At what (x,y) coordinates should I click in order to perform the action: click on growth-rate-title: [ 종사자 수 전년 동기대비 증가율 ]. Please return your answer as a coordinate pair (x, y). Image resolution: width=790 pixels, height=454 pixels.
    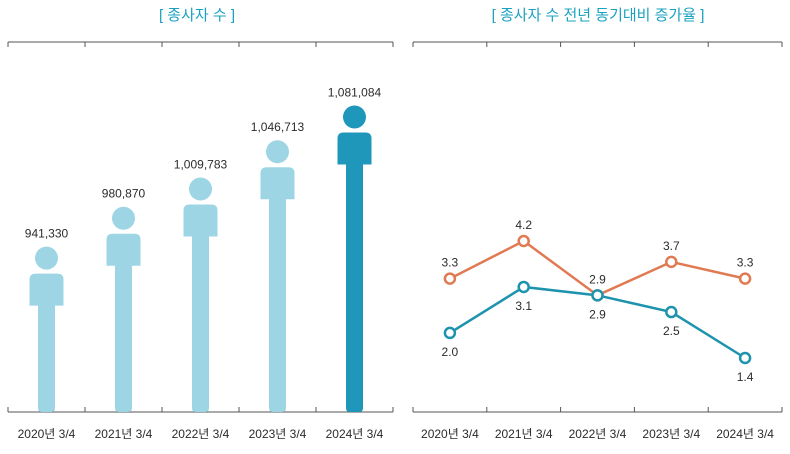
    Looking at the image, I should click on (598, 15).